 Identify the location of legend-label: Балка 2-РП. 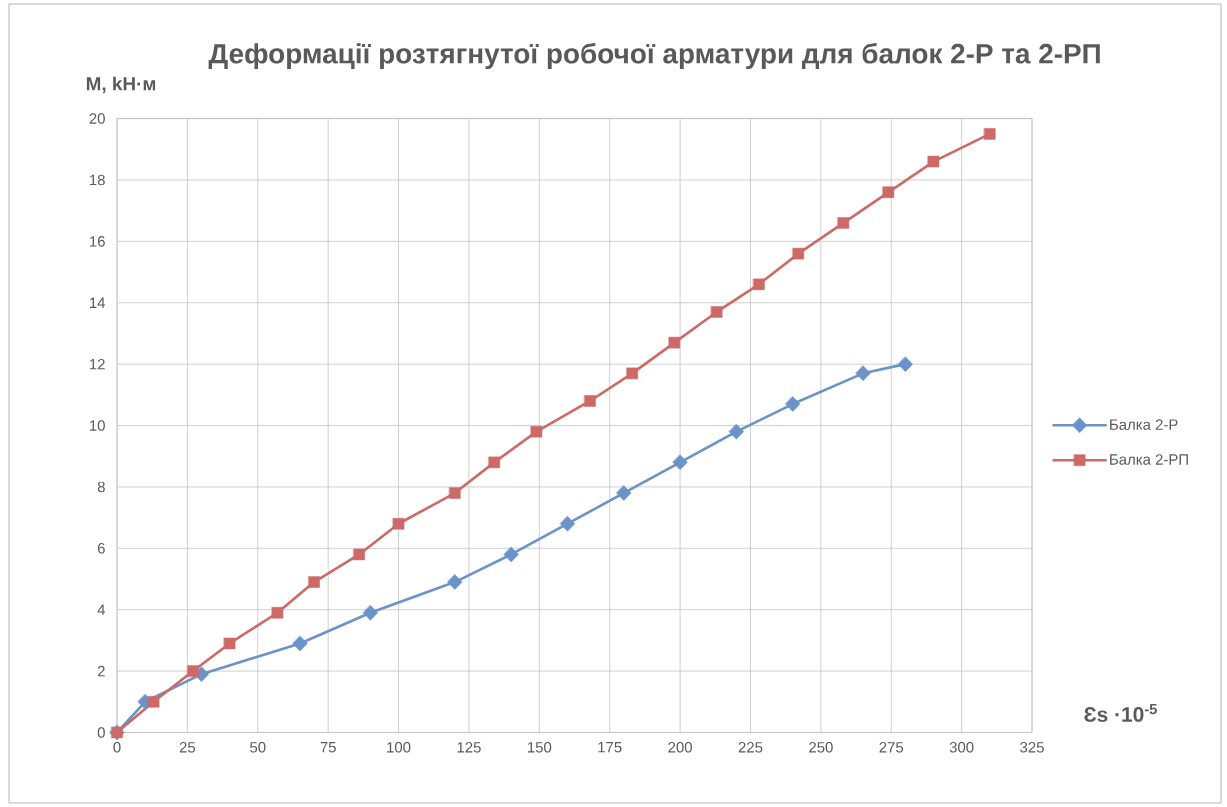
(1149, 459).